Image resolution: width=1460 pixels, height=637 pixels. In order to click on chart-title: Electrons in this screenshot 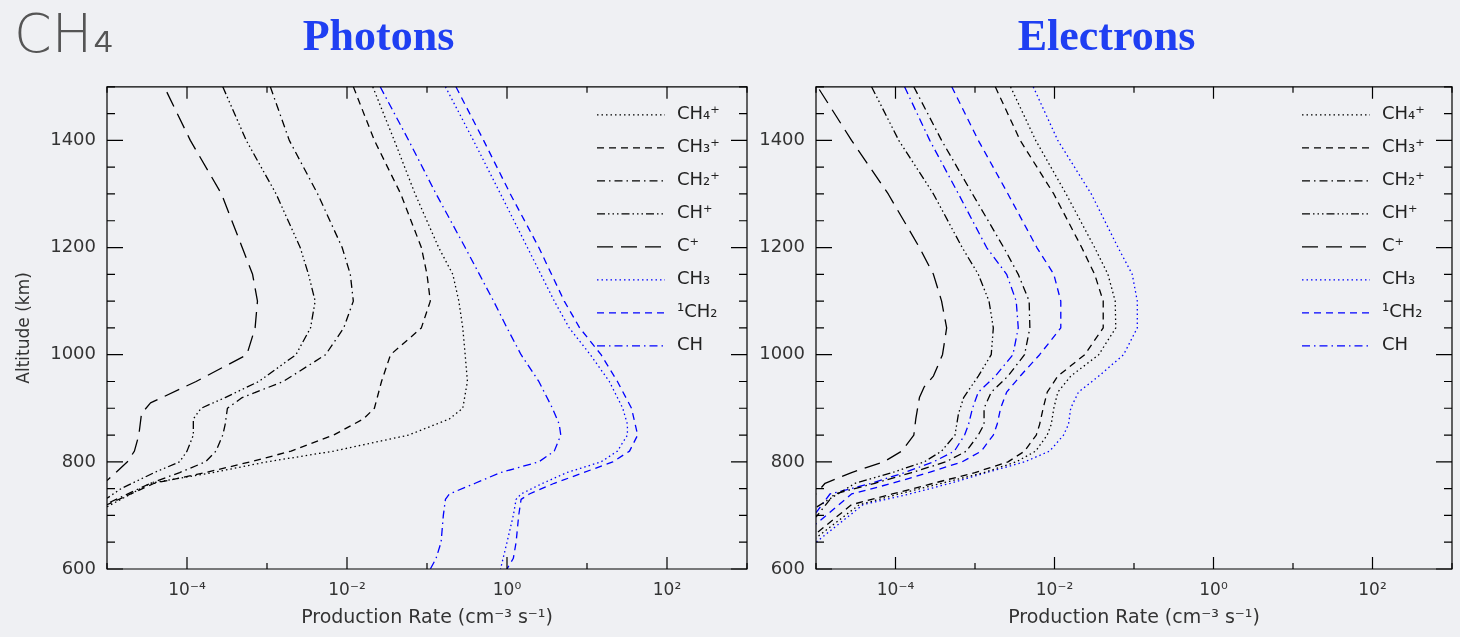, I will do `click(1106, 35)`.